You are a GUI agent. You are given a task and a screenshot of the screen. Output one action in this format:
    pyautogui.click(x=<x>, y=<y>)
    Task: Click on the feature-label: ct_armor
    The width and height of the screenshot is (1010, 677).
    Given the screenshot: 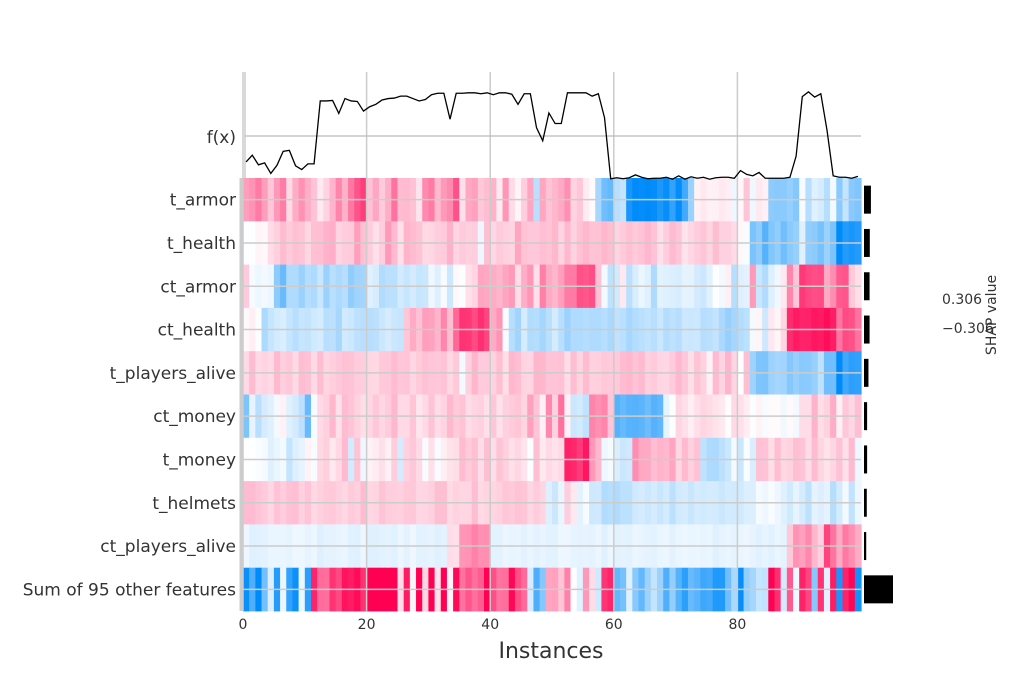 What is the action you would take?
    pyautogui.click(x=198, y=287)
    